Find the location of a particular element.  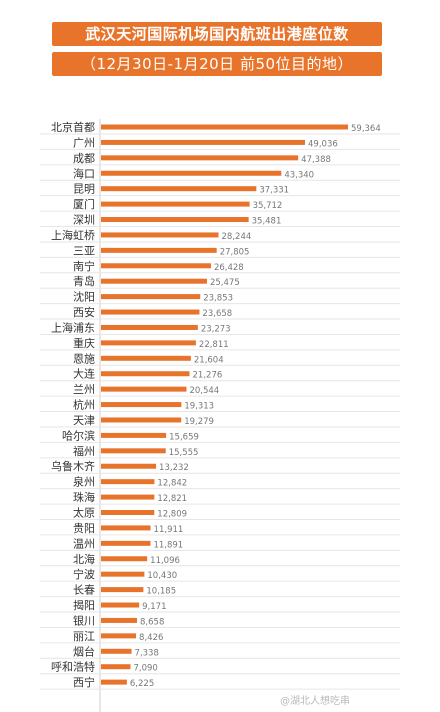

value-label: 15,659 is located at coordinates (184, 437).